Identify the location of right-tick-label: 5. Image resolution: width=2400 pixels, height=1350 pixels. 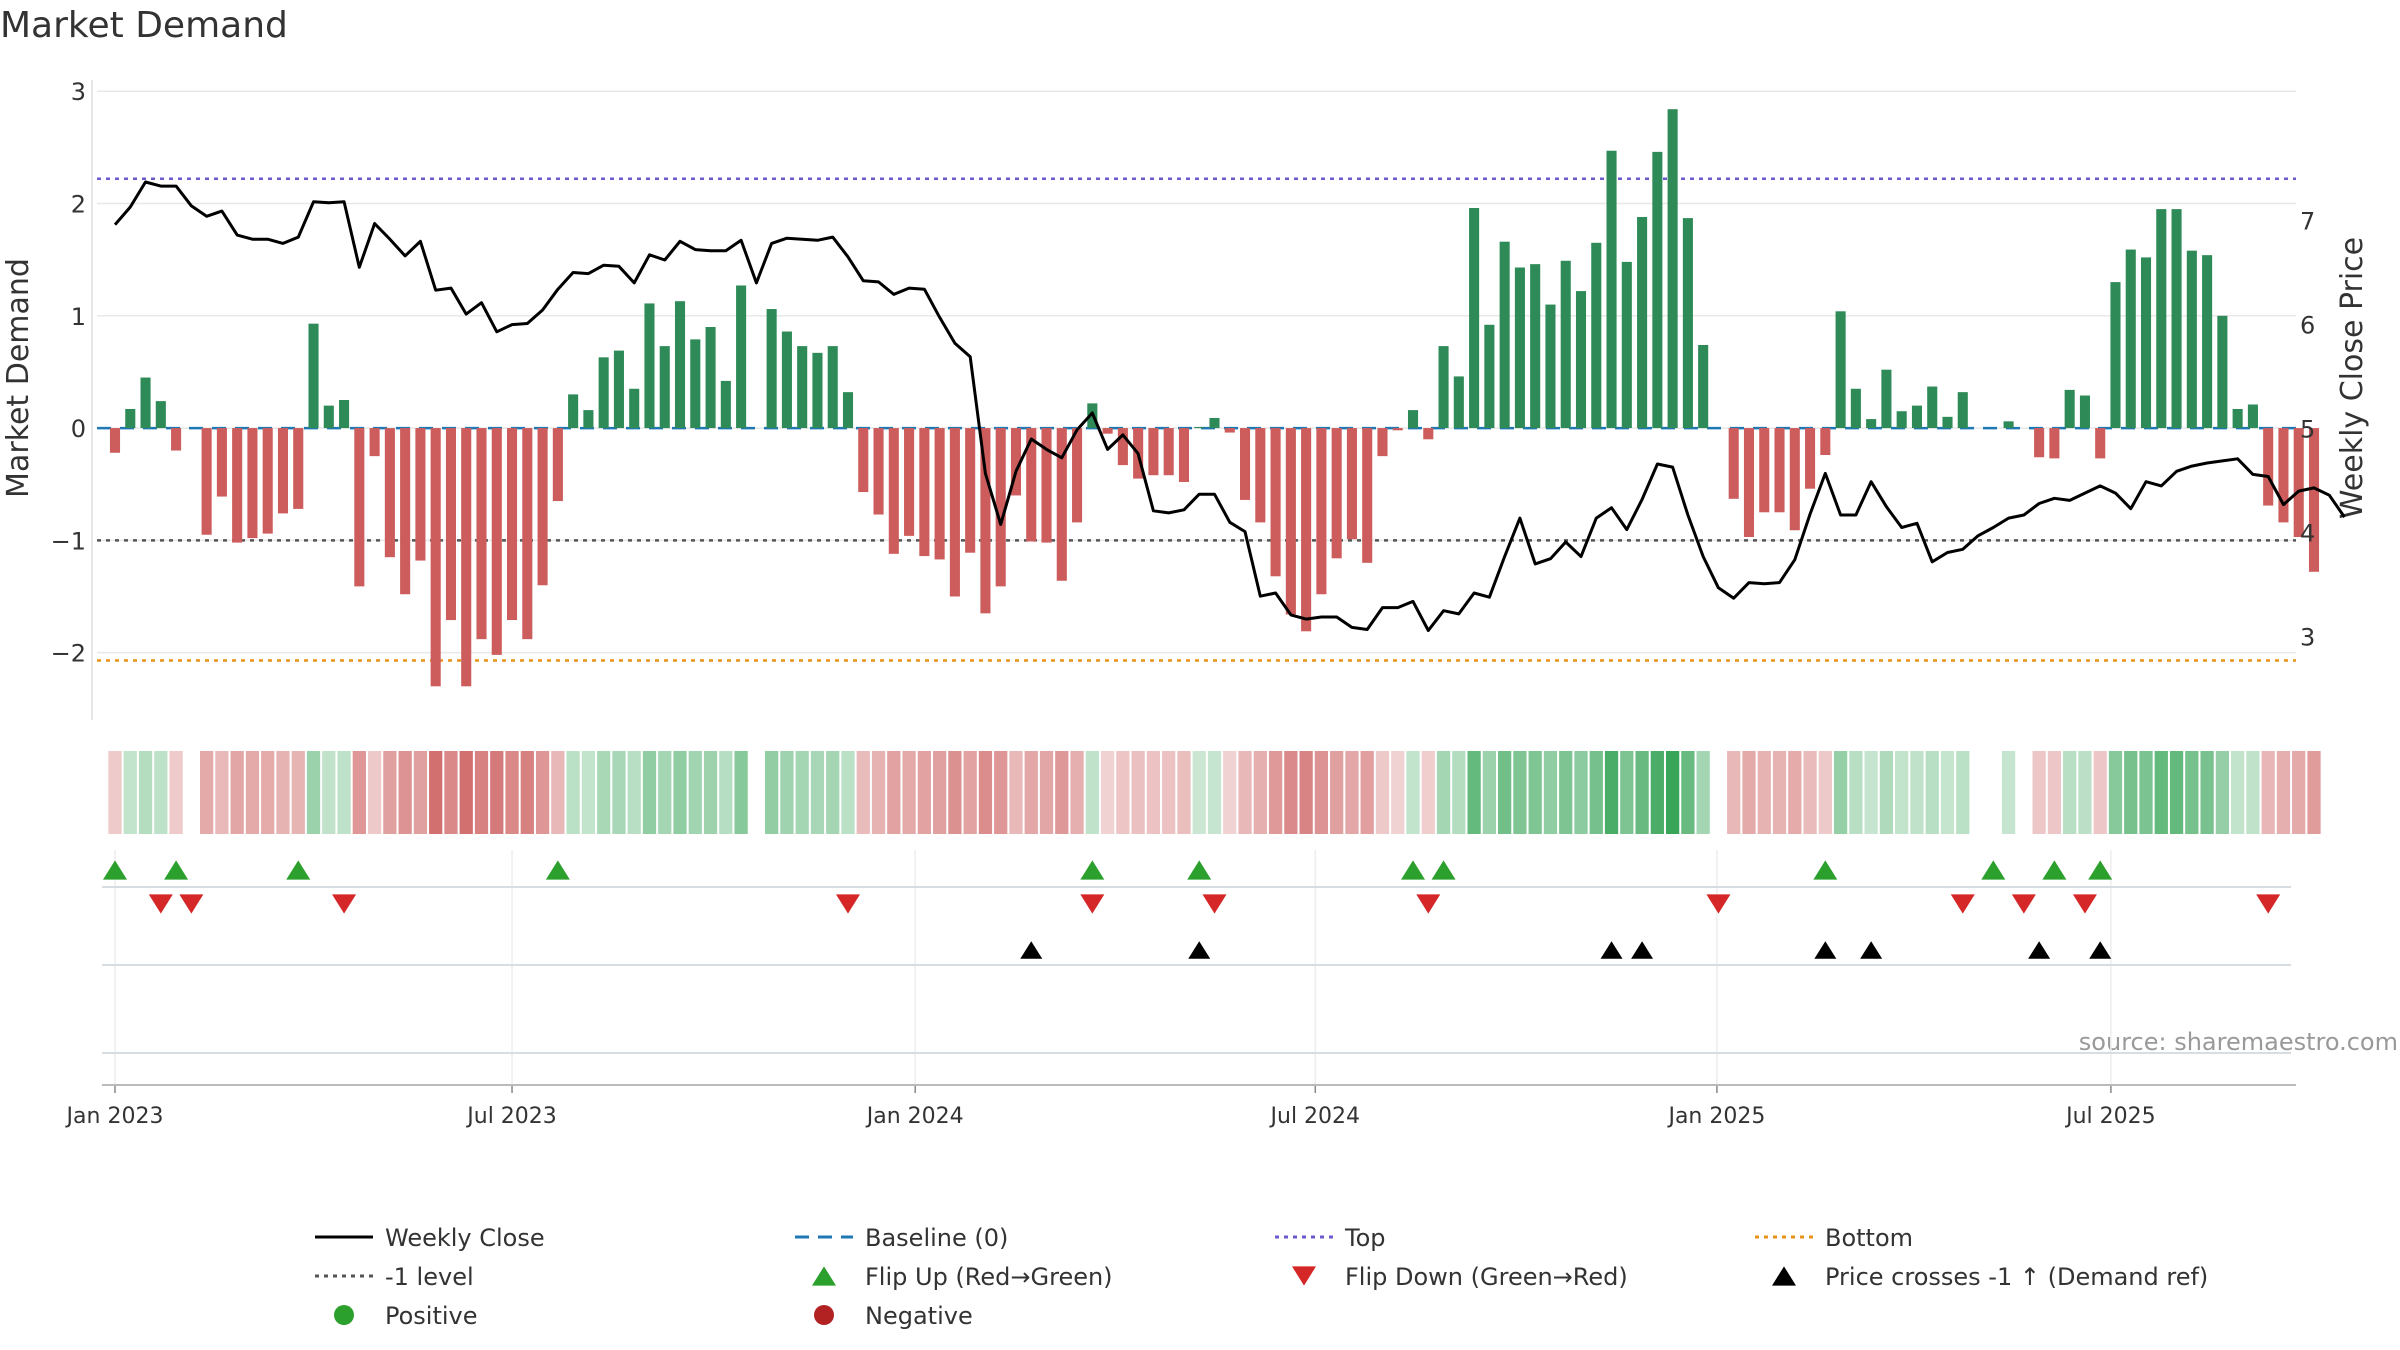
(2307, 430).